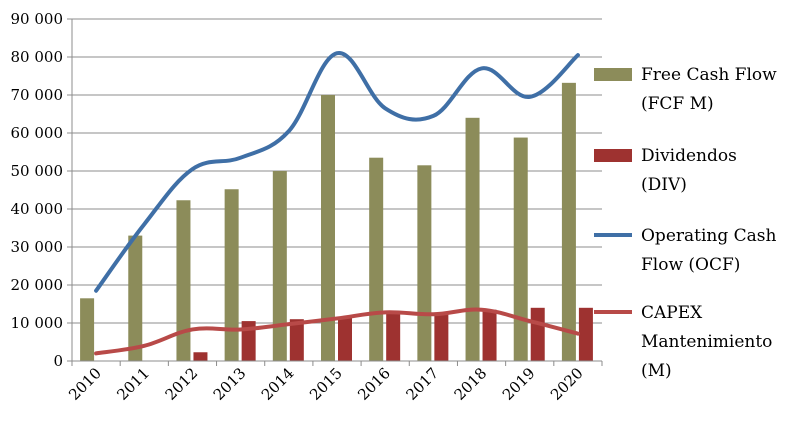 Image resolution: width=800 pixels, height=442 pixels. What do you see at coordinates (585, 334) in the screenshot?
I see `bar-1-2020` at bounding box center [585, 334].